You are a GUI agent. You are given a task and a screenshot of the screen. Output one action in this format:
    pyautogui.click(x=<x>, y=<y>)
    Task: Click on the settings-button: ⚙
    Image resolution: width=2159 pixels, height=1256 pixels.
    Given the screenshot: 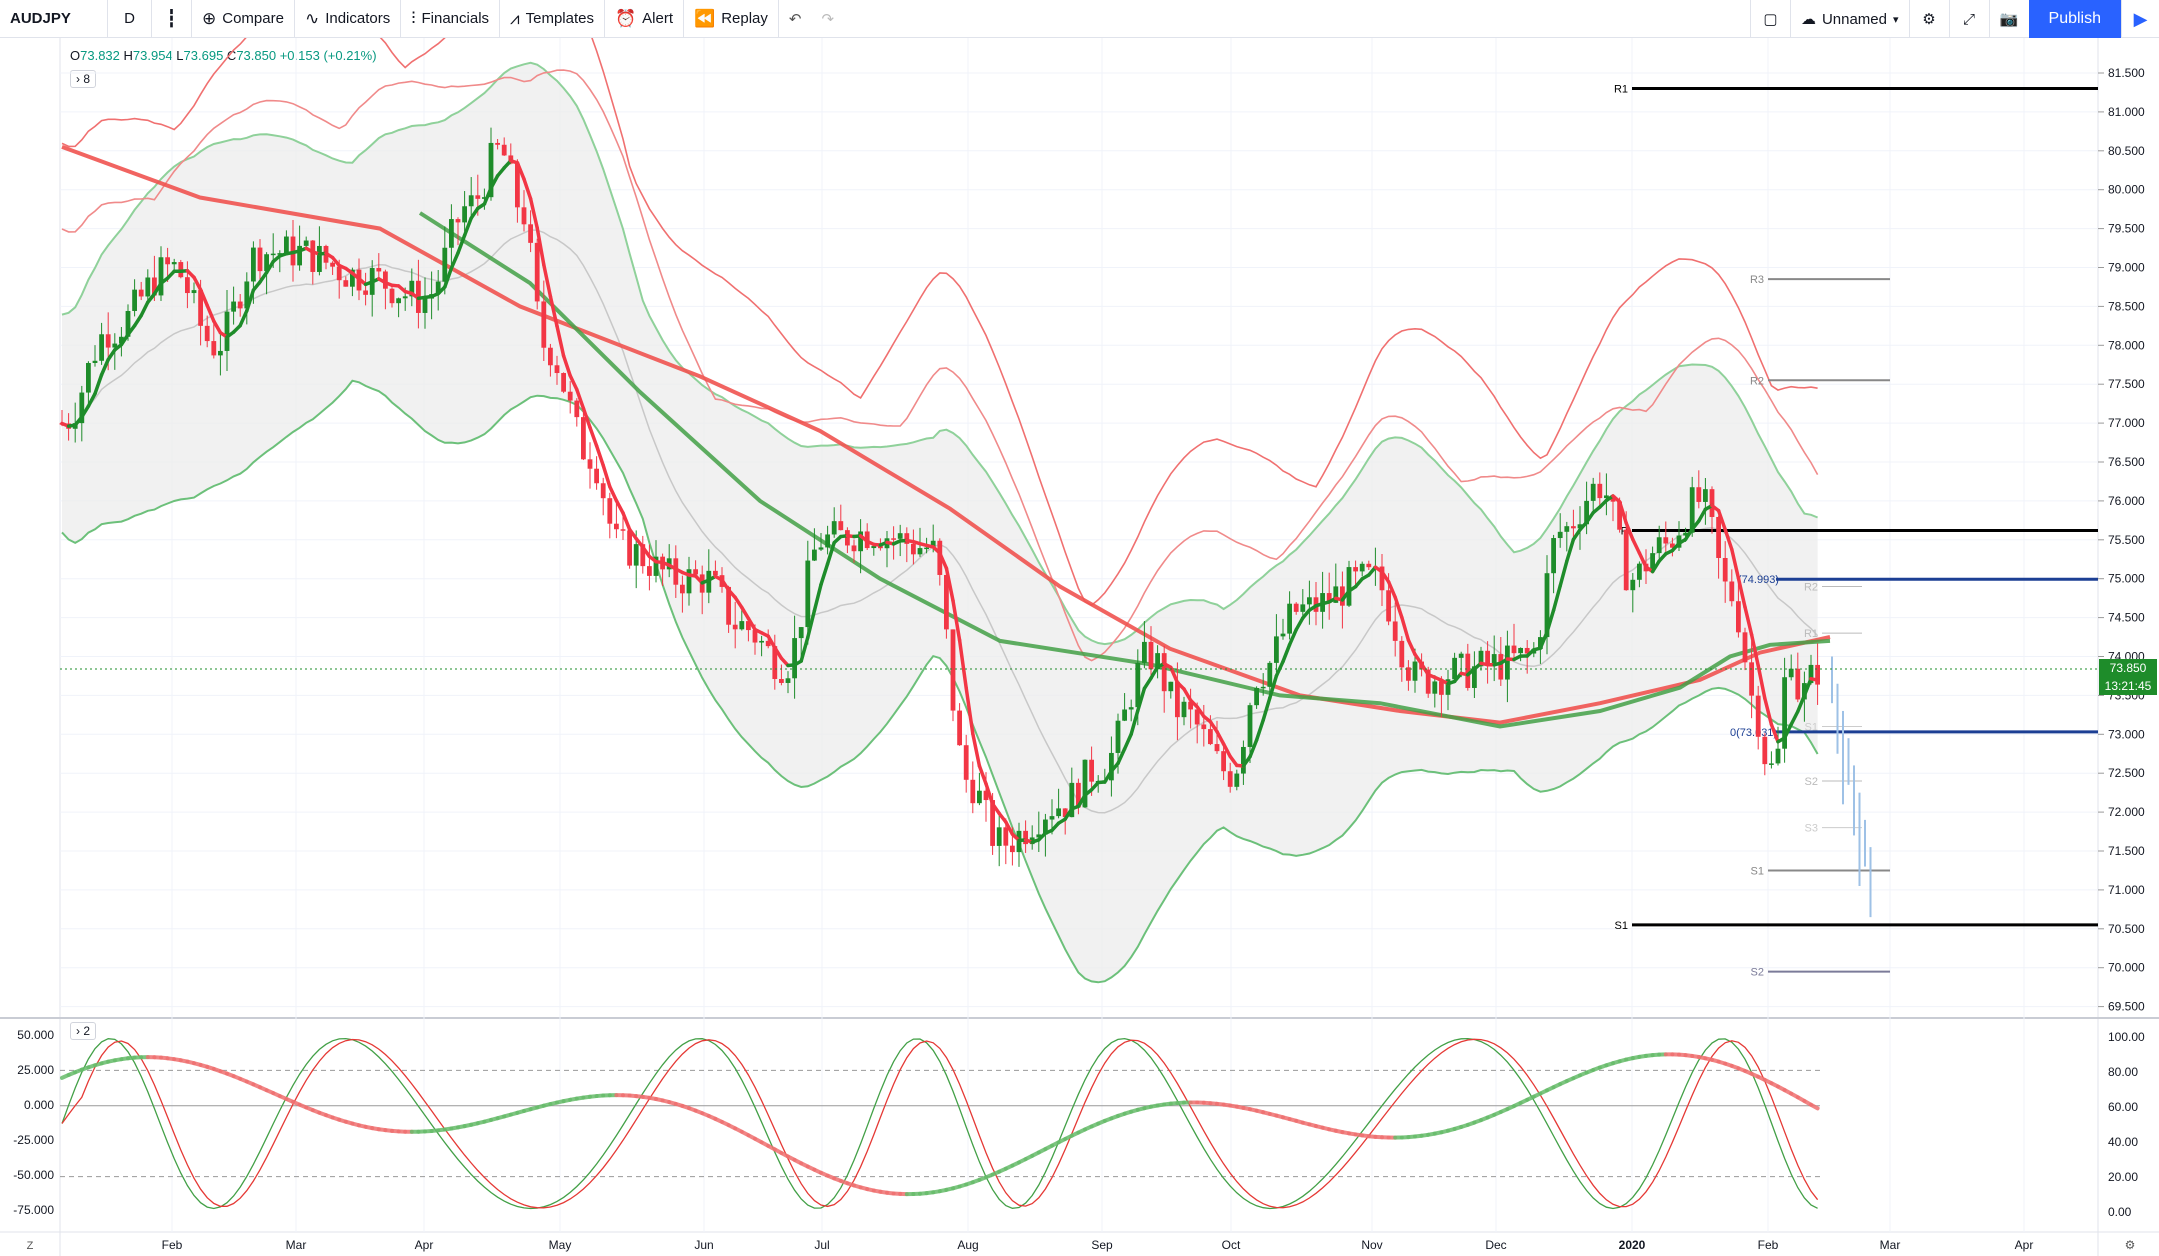 What is the action you would take?
    pyautogui.click(x=1928, y=19)
    